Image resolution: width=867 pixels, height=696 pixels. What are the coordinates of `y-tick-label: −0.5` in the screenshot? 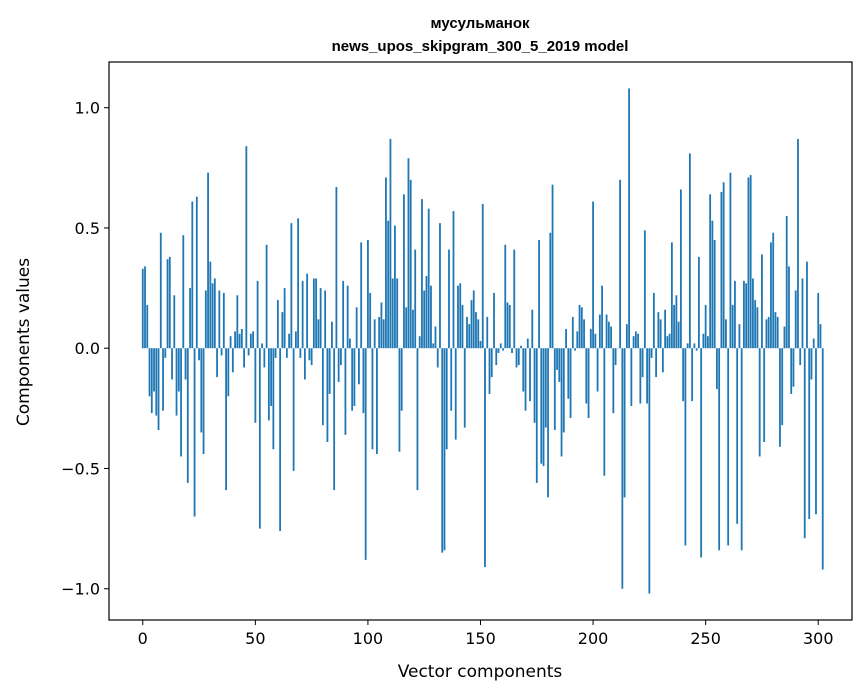 It's located at (80, 468).